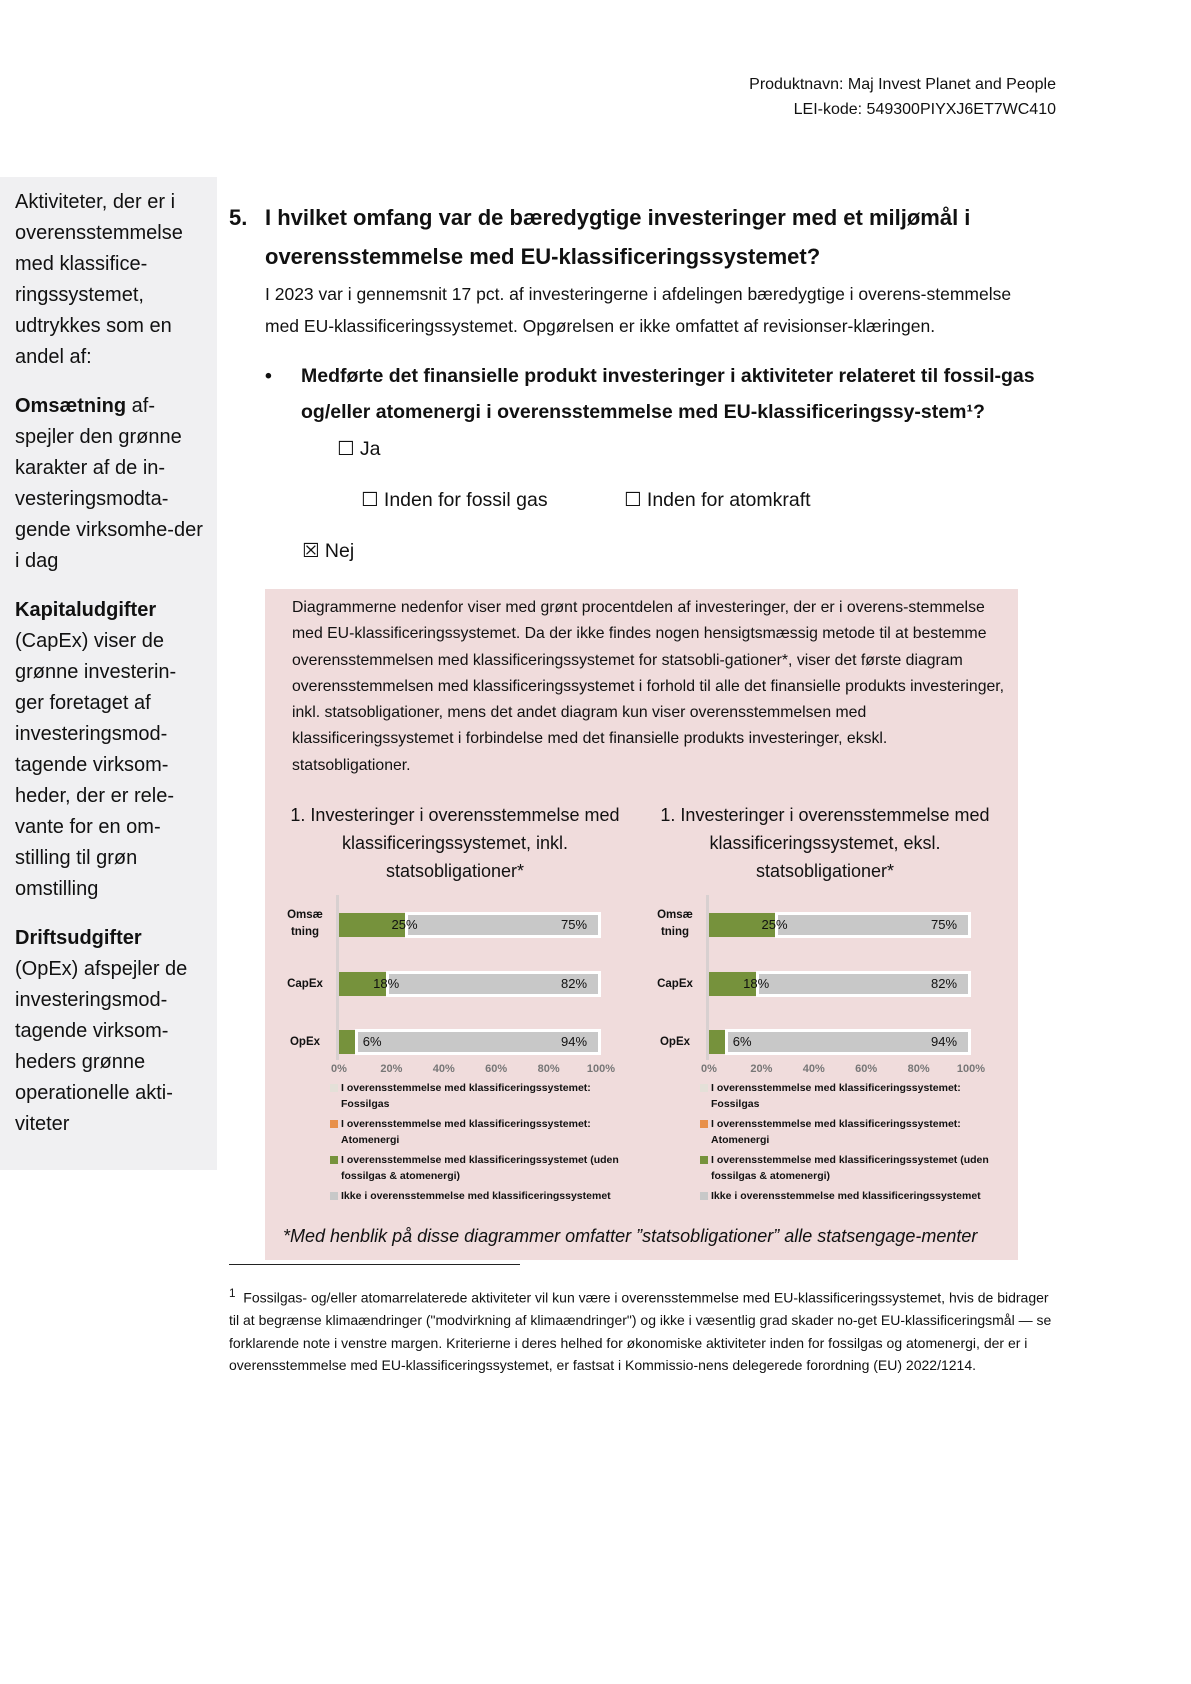 The height and width of the screenshot is (1684, 1191). What do you see at coordinates (370, 449) in the screenshot?
I see `option-label: Ja` at bounding box center [370, 449].